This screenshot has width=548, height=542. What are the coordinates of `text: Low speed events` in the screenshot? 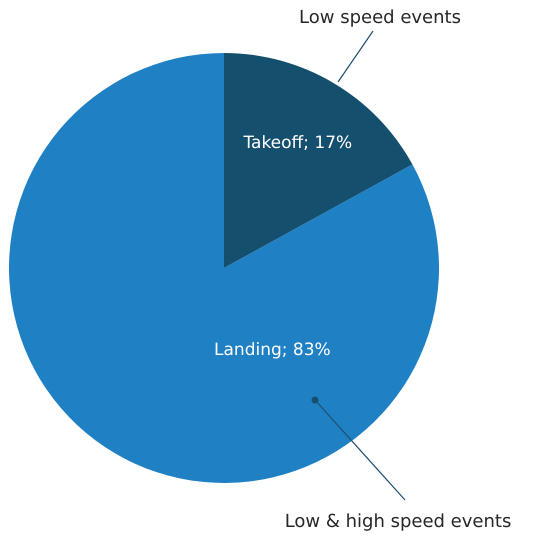 It's located at (380, 17).